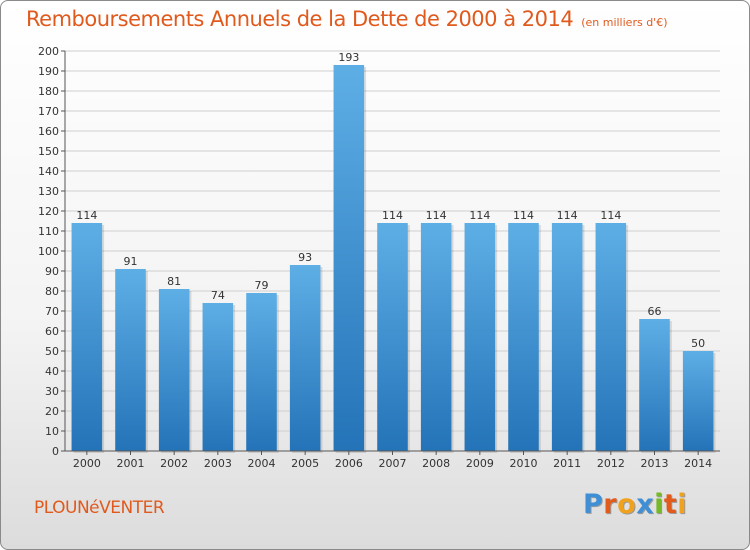 This screenshot has width=750, height=550. Describe the element at coordinates (305, 463) in the screenshot. I see `x-tick-label: 2005` at that location.